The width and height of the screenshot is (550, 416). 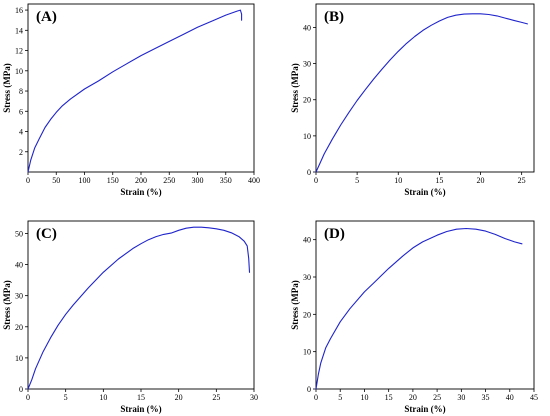 What do you see at coordinates (46, 234) in the screenshot?
I see `panel-letter: (C)` at bounding box center [46, 234].